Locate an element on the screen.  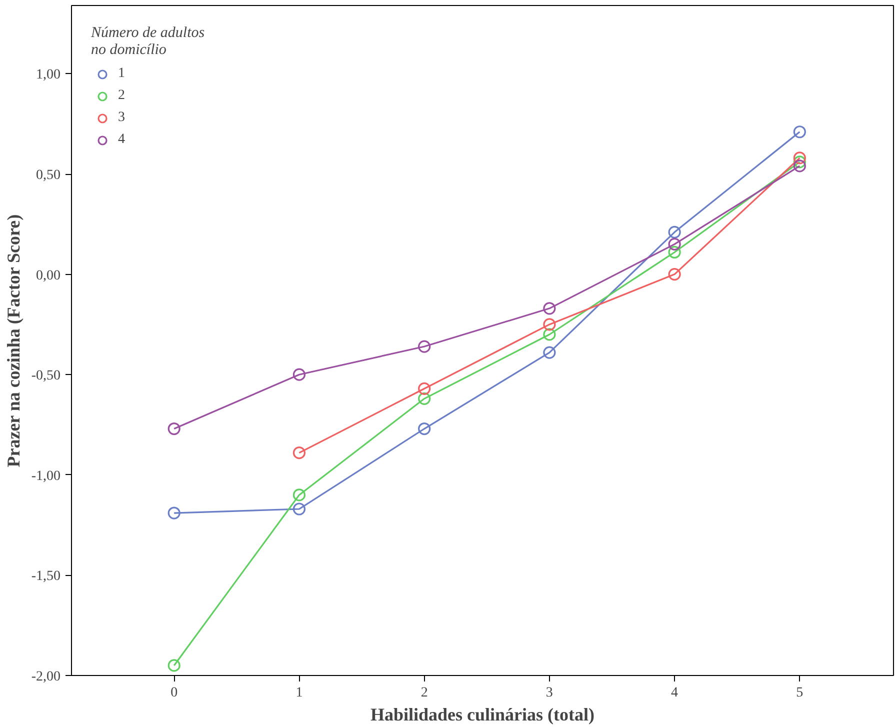
x-tick-label: 1 is located at coordinates (299, 693).